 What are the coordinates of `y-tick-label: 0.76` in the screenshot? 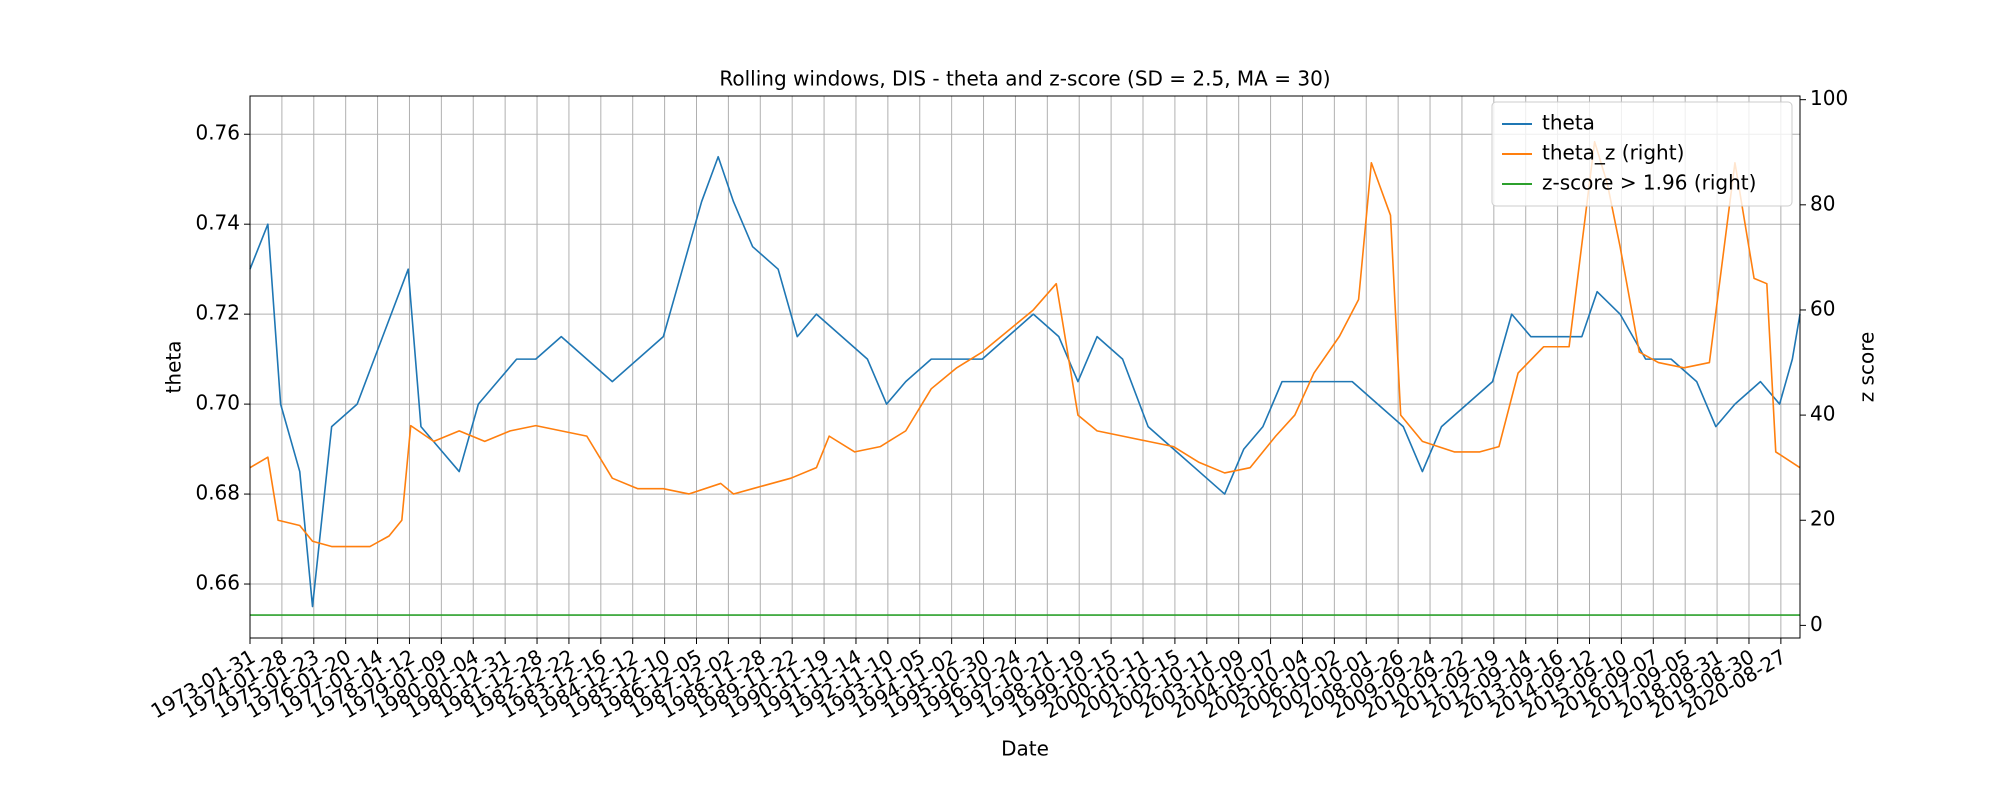 It's located at (217, 133).